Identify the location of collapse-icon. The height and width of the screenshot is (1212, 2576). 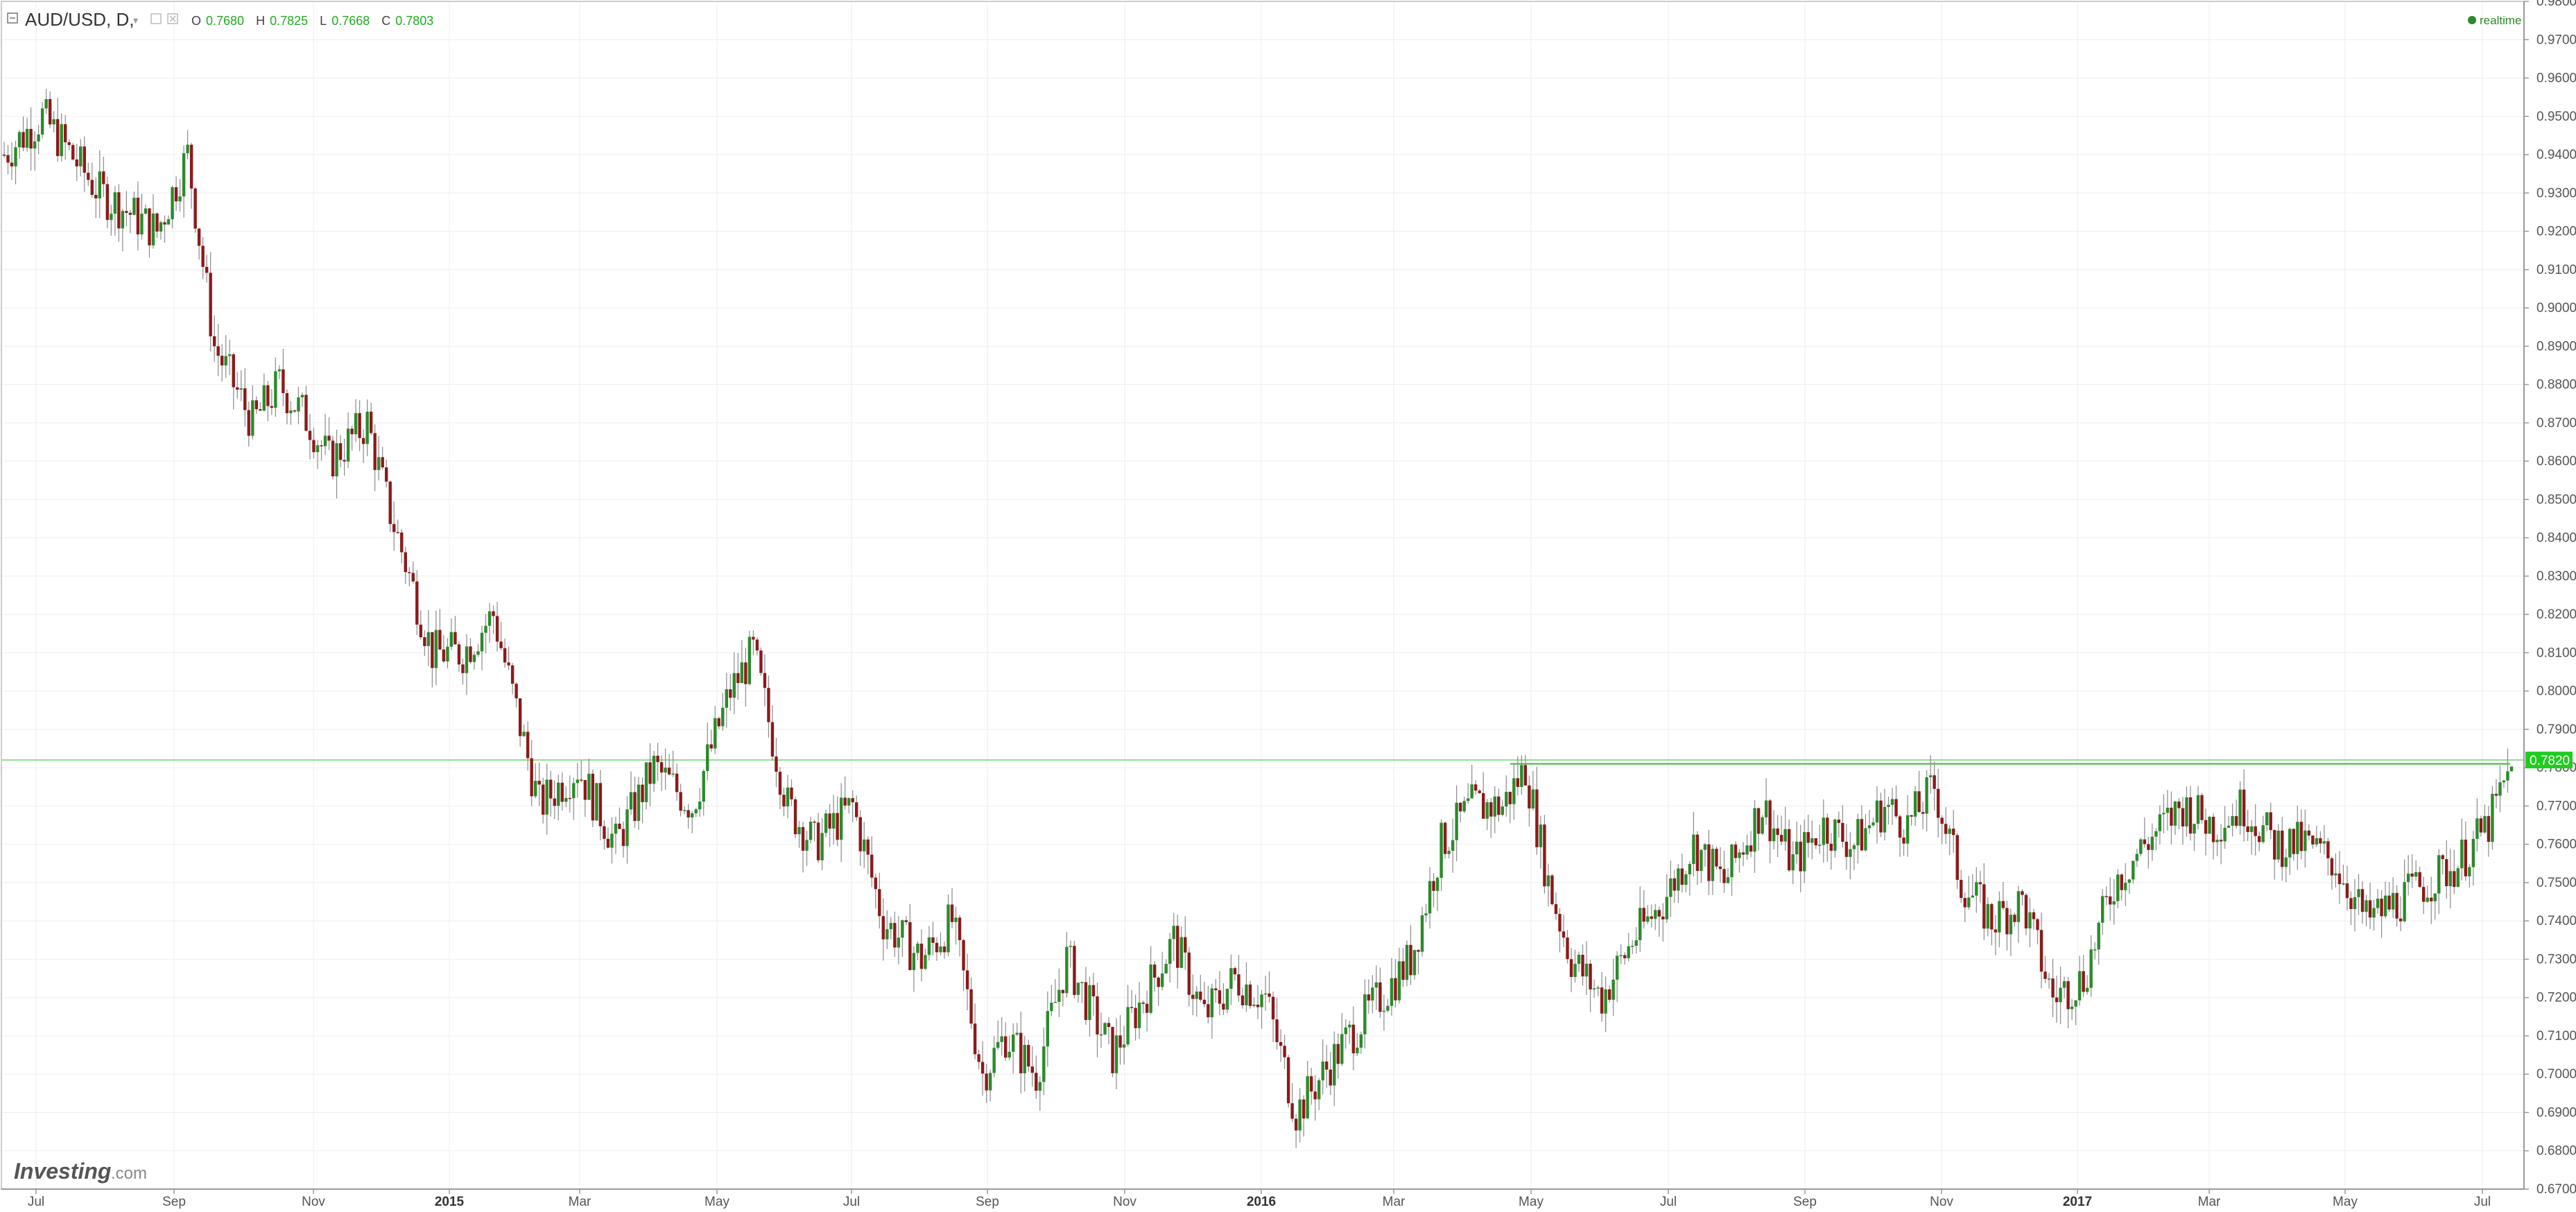
(12, 18).